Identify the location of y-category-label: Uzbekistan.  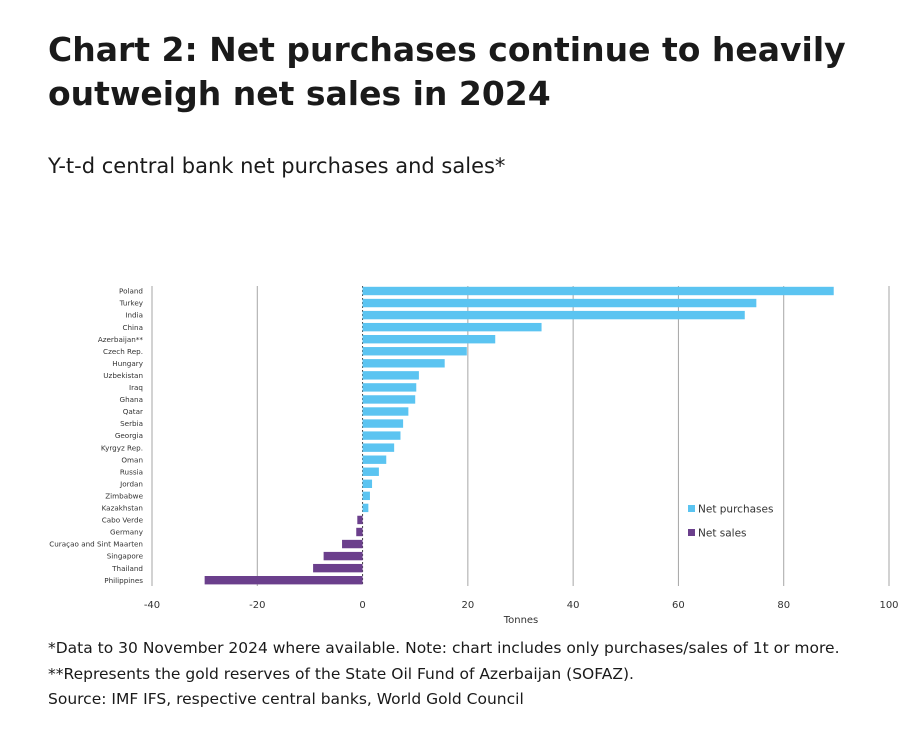
(123, 375).